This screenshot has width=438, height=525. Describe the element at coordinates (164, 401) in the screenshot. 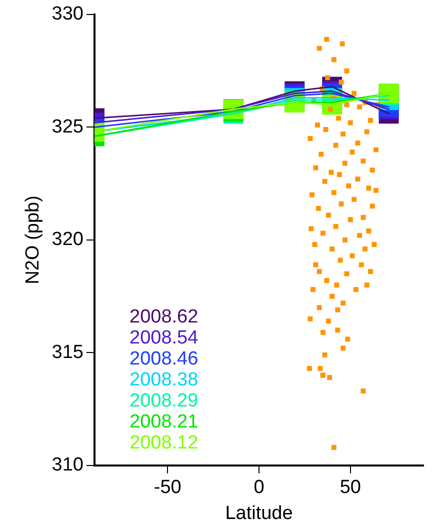

I see `text: 2008.29` at that location.